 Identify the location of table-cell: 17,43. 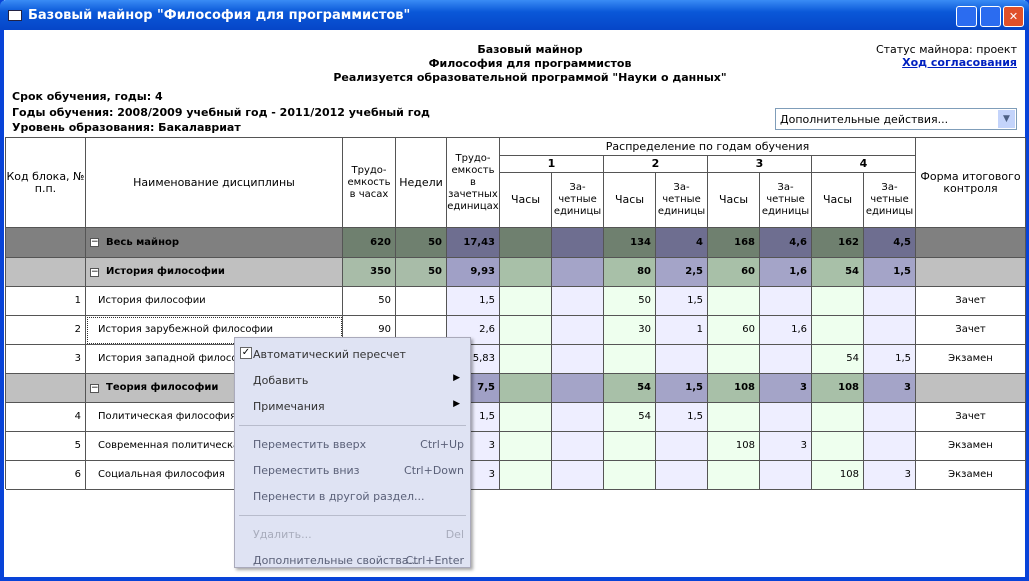
(473, 243).